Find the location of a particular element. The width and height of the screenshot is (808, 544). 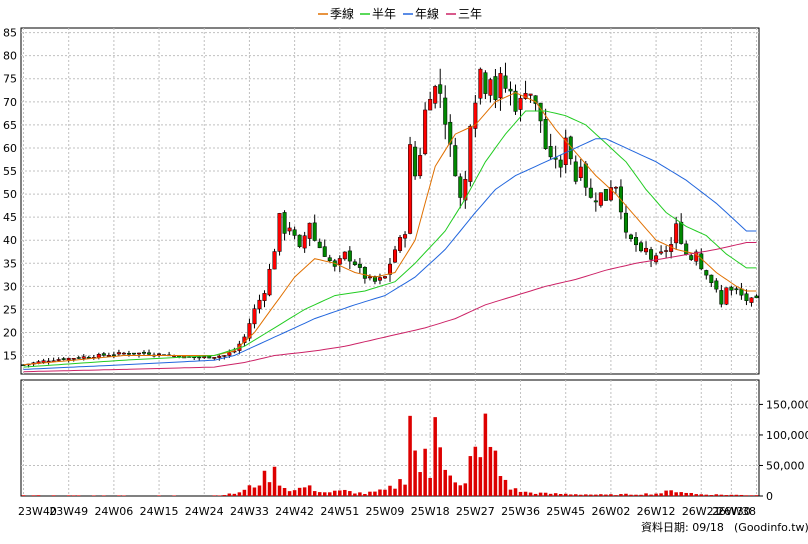

price-tick-label: 80 is located at coordinates (10, 56).